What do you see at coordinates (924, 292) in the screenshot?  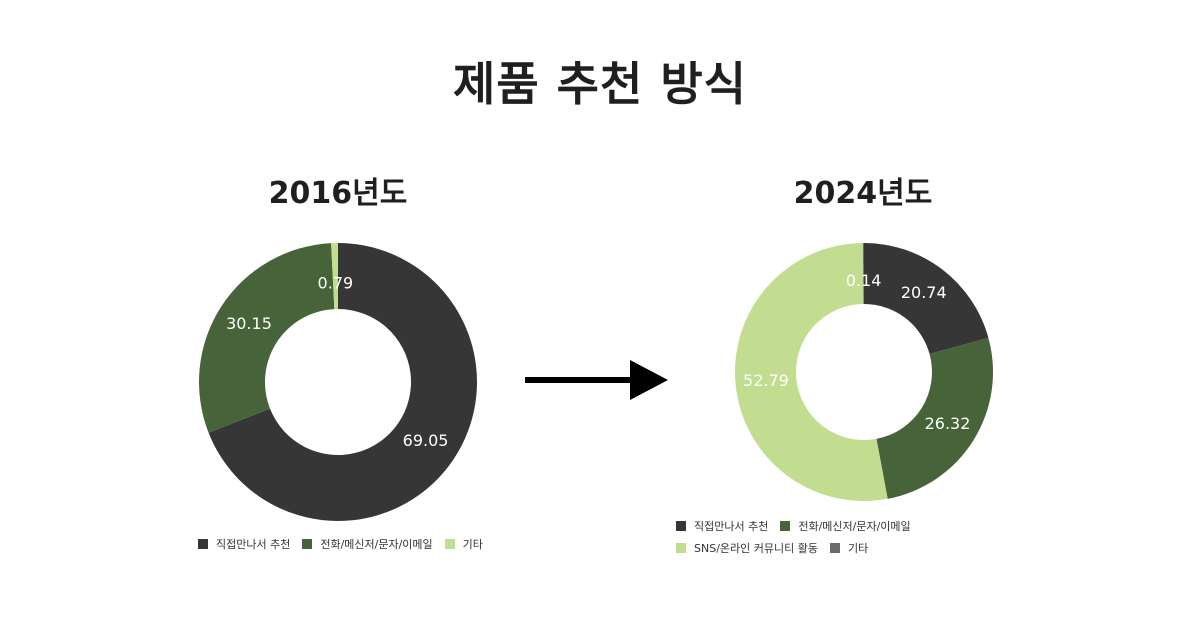 I see `slice-value-label: 20.74` at bounding box center [924, 292].